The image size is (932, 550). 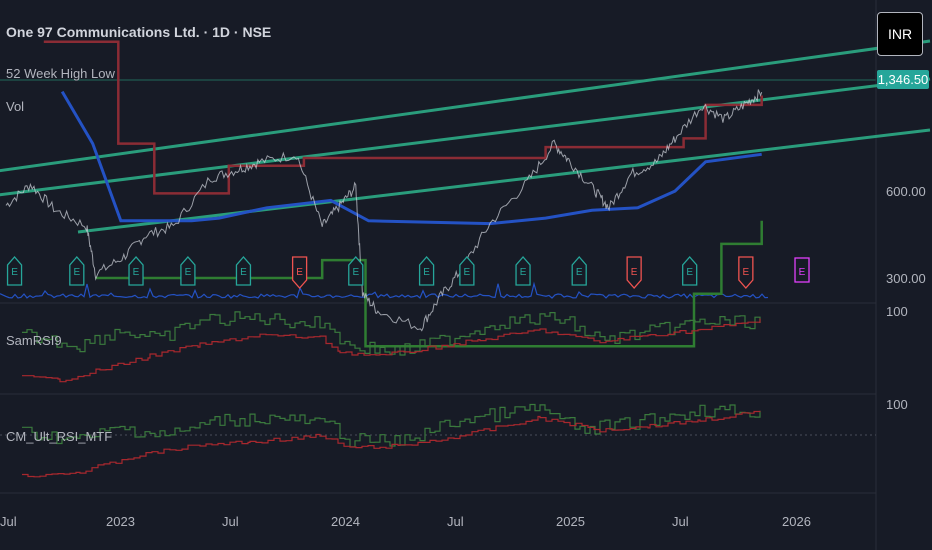 I want to click on cm-red-line, so click(x=391, y=444).